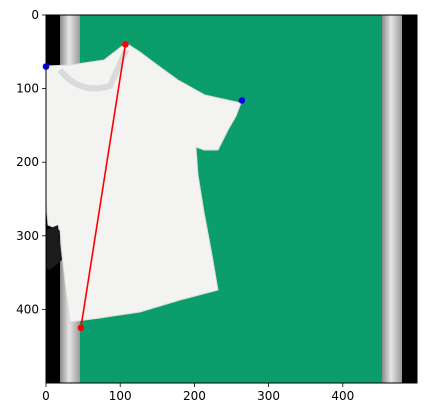  What do you see at coordinates (27, 89) in the screenshot?
I see `y-tick-label: 100` at bounding box center [27, 89].